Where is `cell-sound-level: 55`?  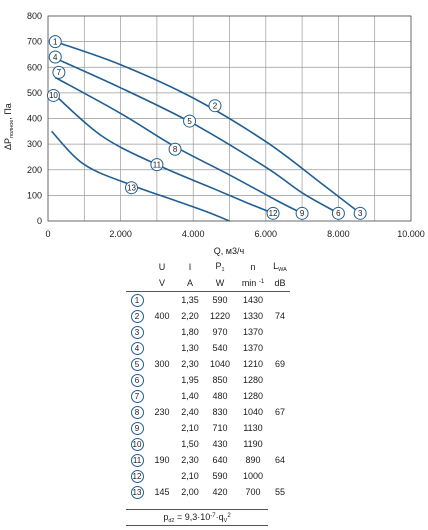 cell-sound-level: 55 is located at coordinates (279, 492).